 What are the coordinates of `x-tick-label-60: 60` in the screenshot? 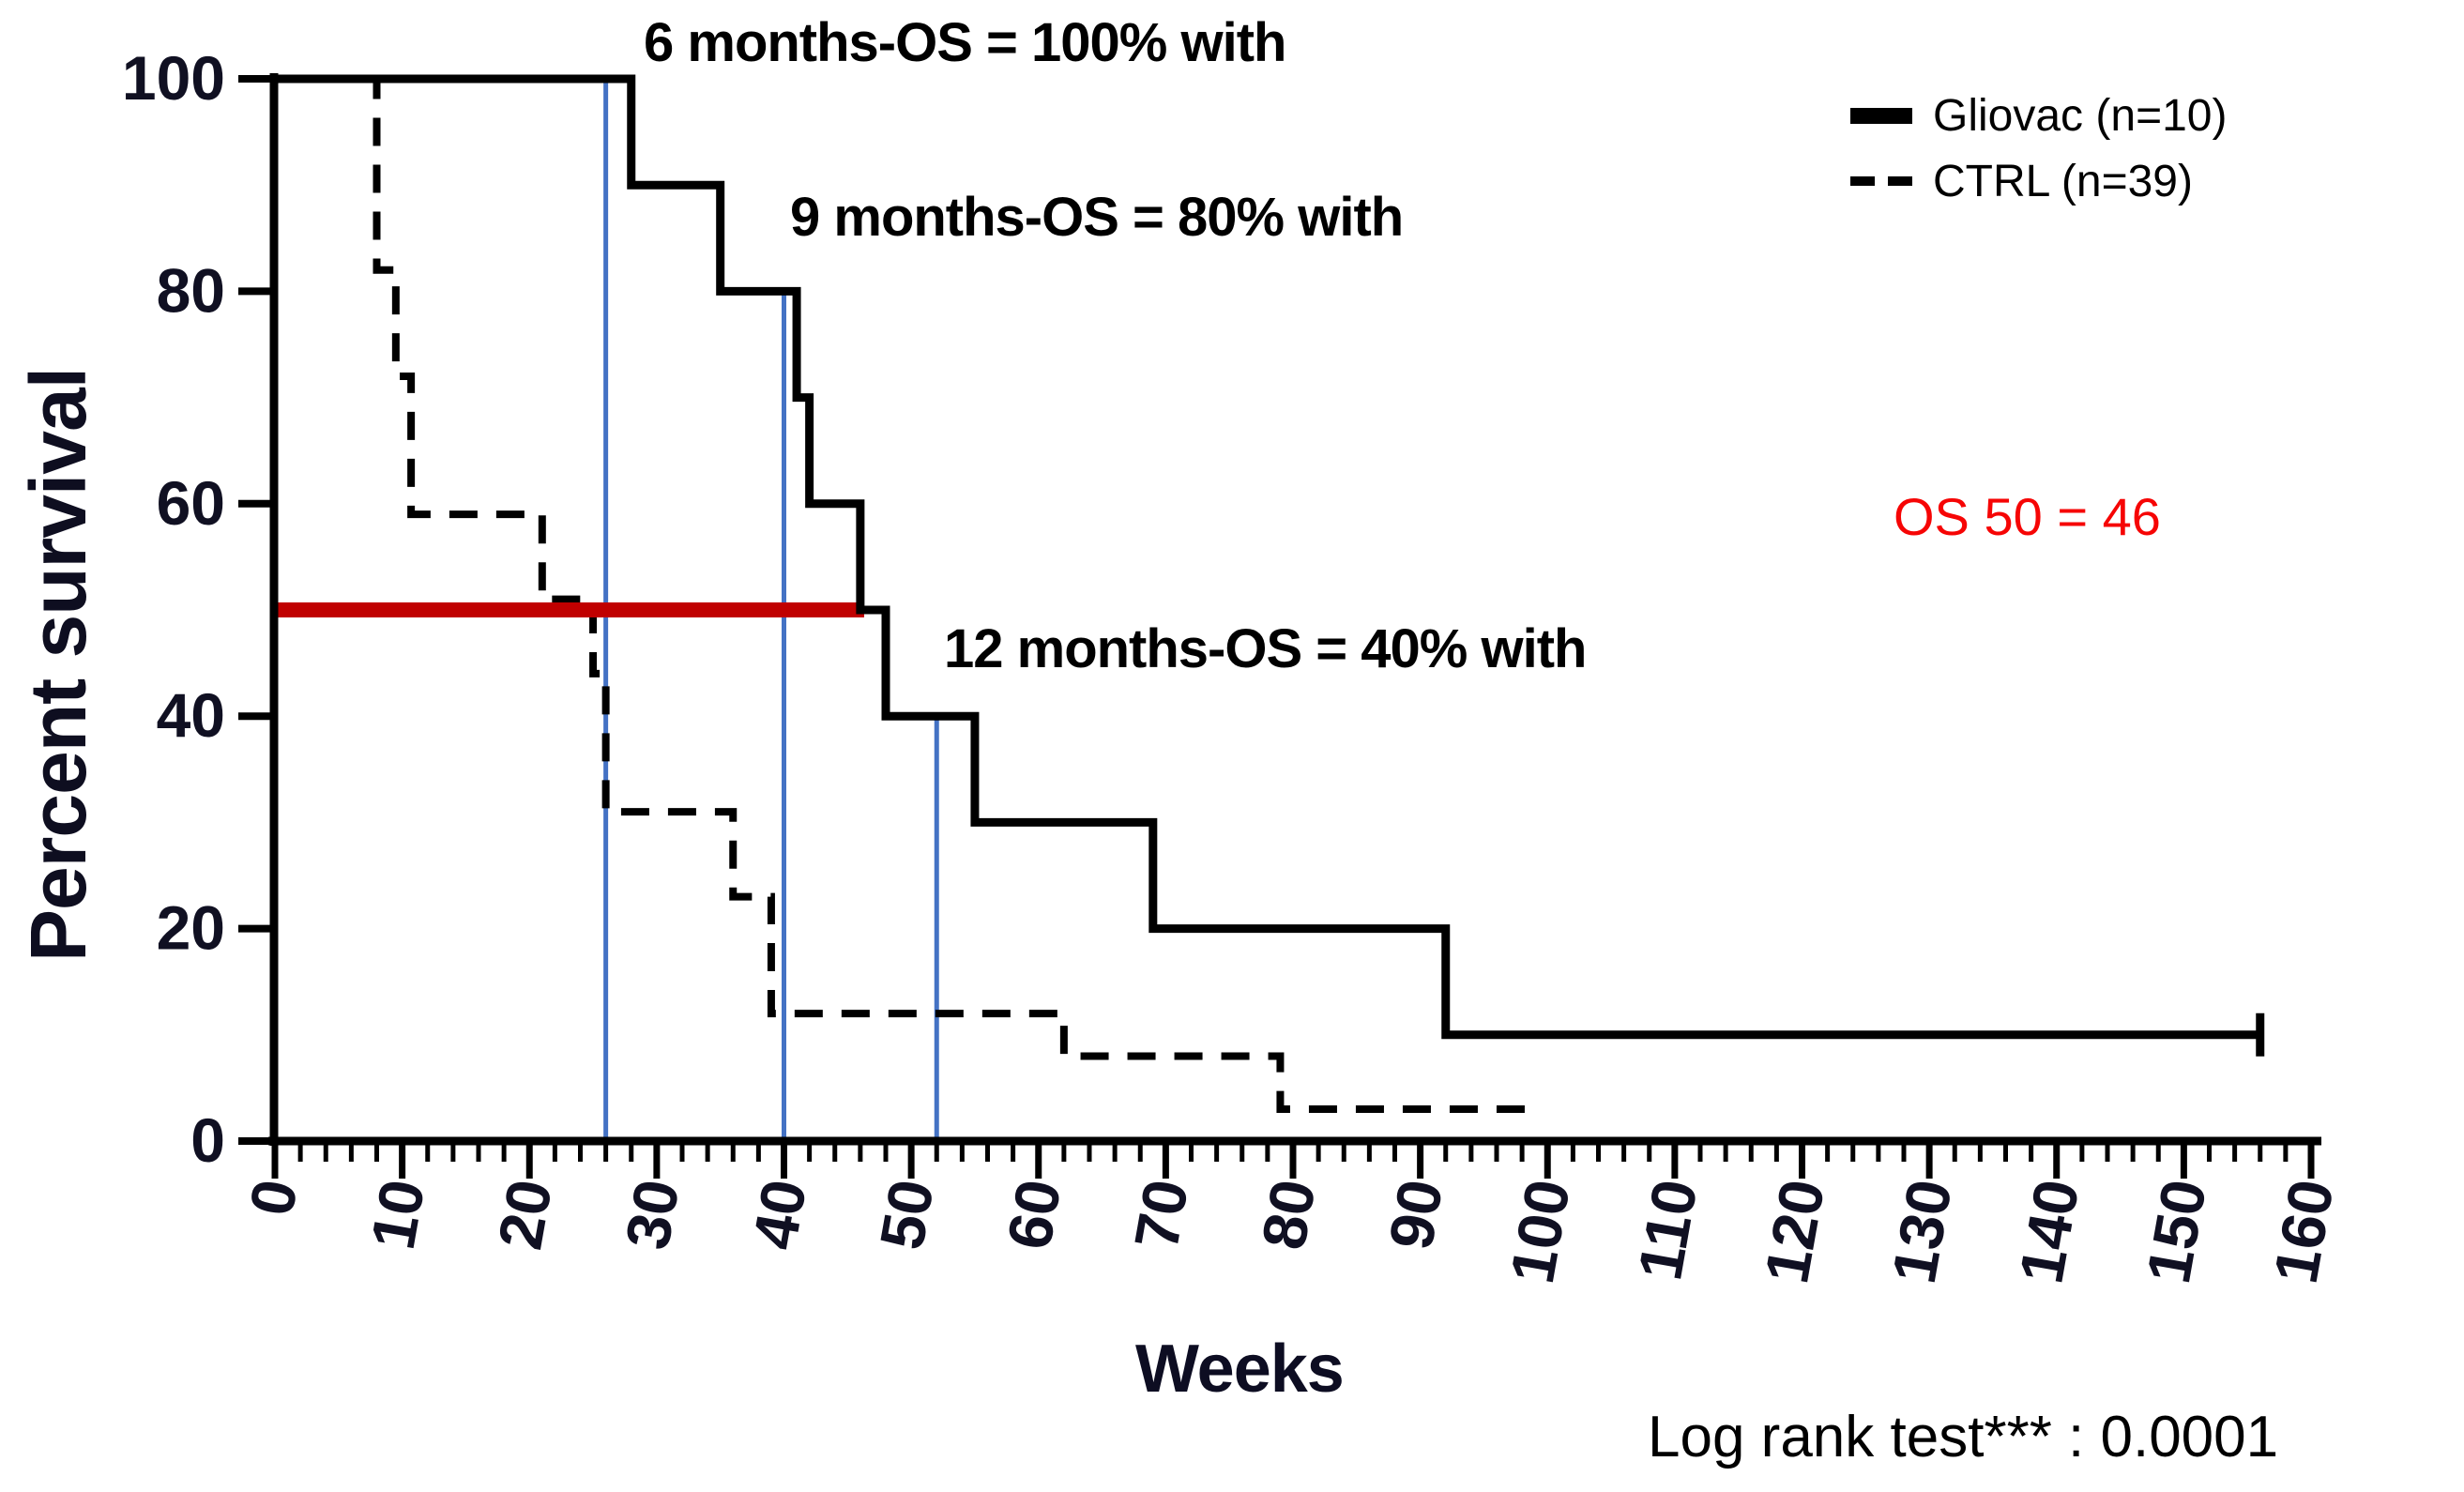 It's located at (1034, 1215).